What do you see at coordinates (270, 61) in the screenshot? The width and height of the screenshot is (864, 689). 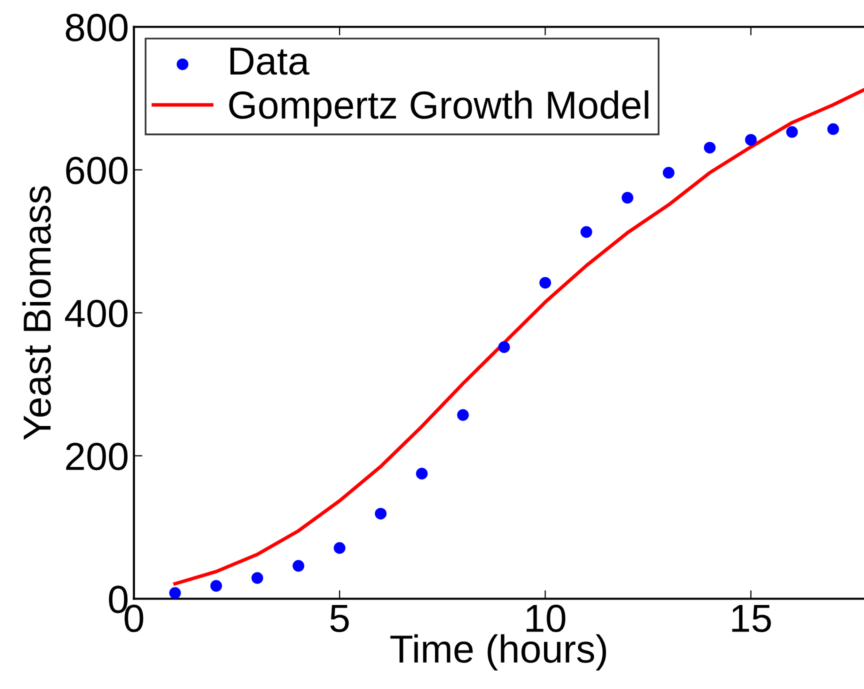 I see `legend-label: Data` at bounding box center [270, 61].